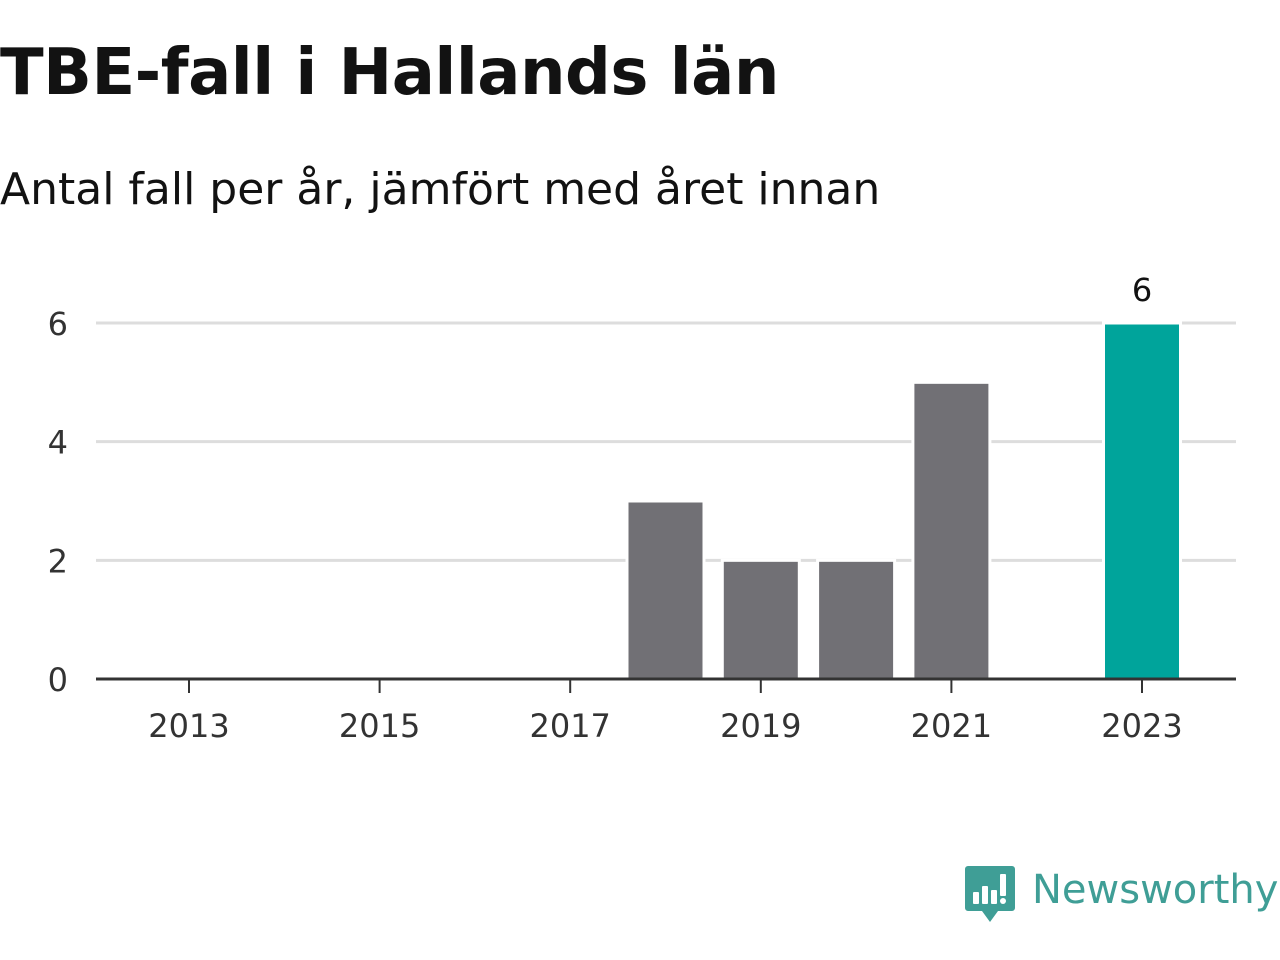 This screenshot has width=1280, height=960. I want to click on x-tick-label: 2015, so click(379, 726).